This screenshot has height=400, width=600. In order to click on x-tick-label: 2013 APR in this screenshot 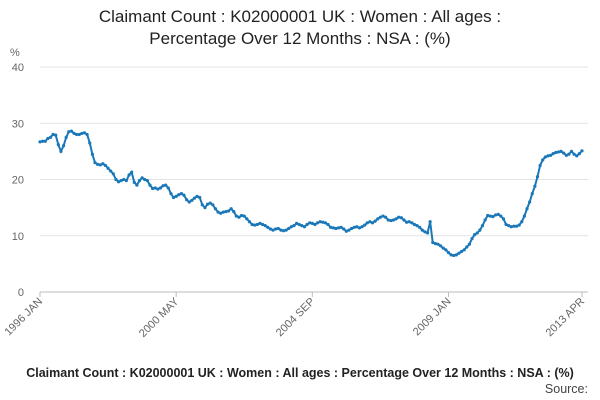, I will do `click(566, 318)`.